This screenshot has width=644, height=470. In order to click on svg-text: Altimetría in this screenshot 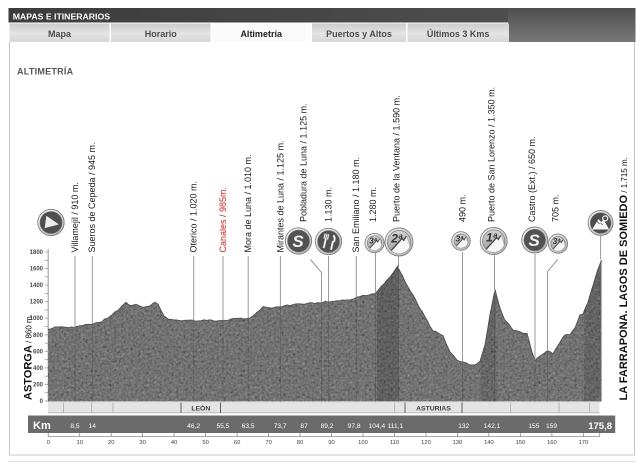, I will do `click(261, 34)`.